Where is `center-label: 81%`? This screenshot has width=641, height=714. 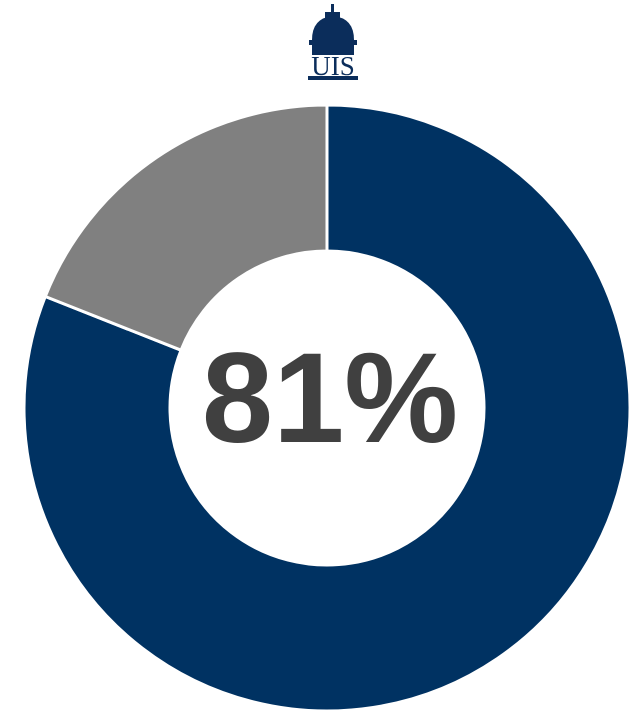
center-label: 81% is located at coordinates (330, 398).